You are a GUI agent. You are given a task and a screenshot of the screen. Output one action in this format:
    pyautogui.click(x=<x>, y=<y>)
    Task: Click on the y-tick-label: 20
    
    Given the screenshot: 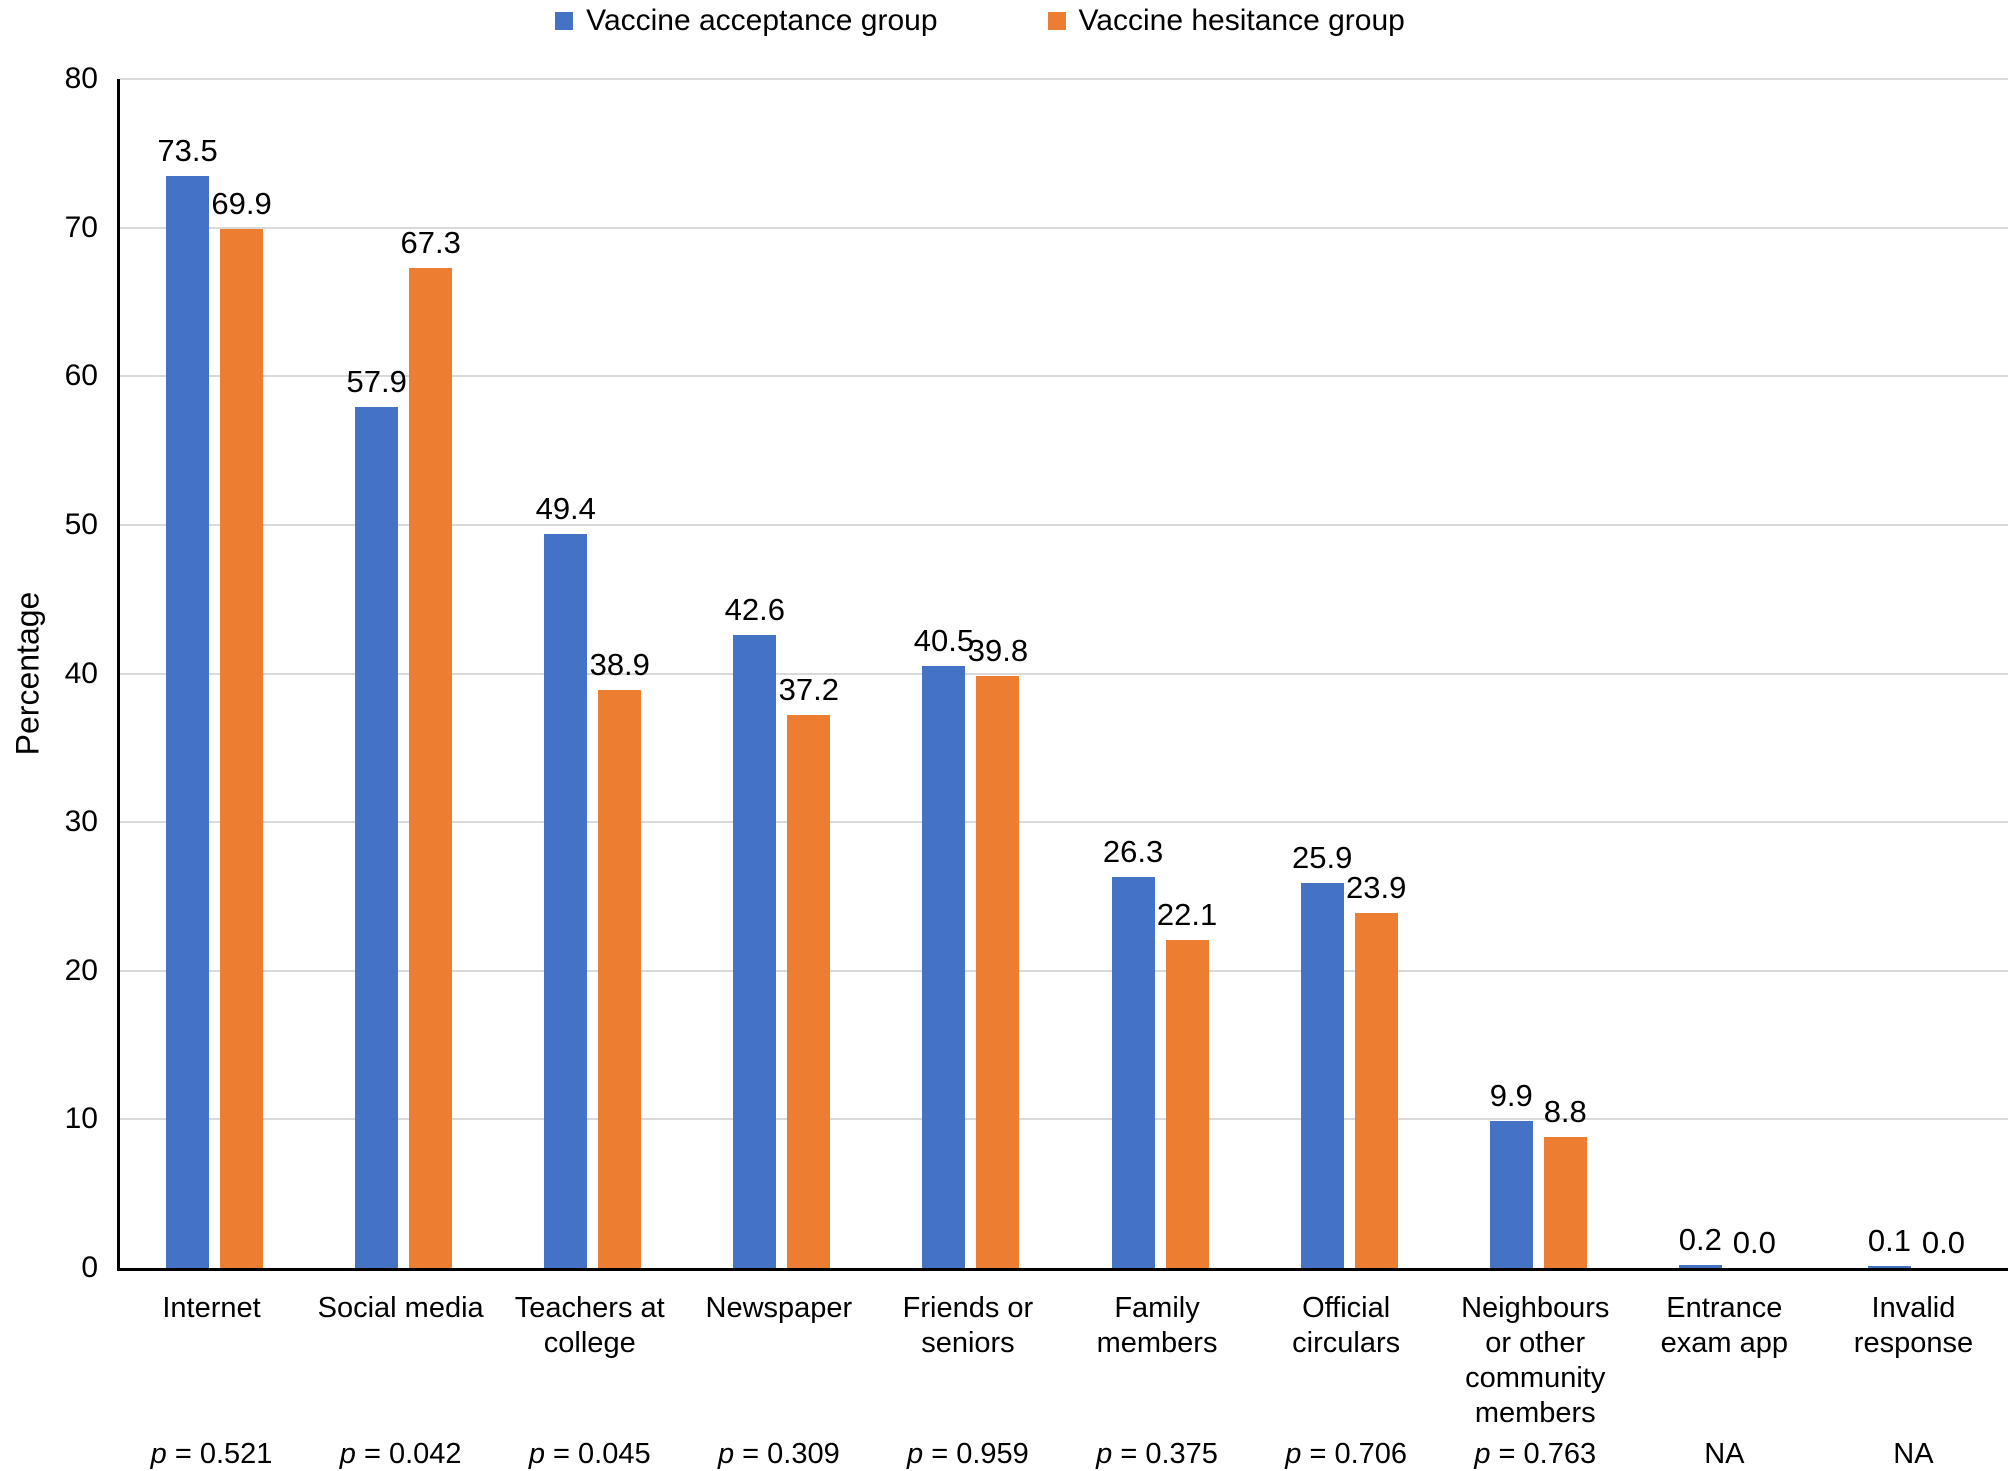 What is the action you would take?
    pyautogui.click(x=81, y=970)
    